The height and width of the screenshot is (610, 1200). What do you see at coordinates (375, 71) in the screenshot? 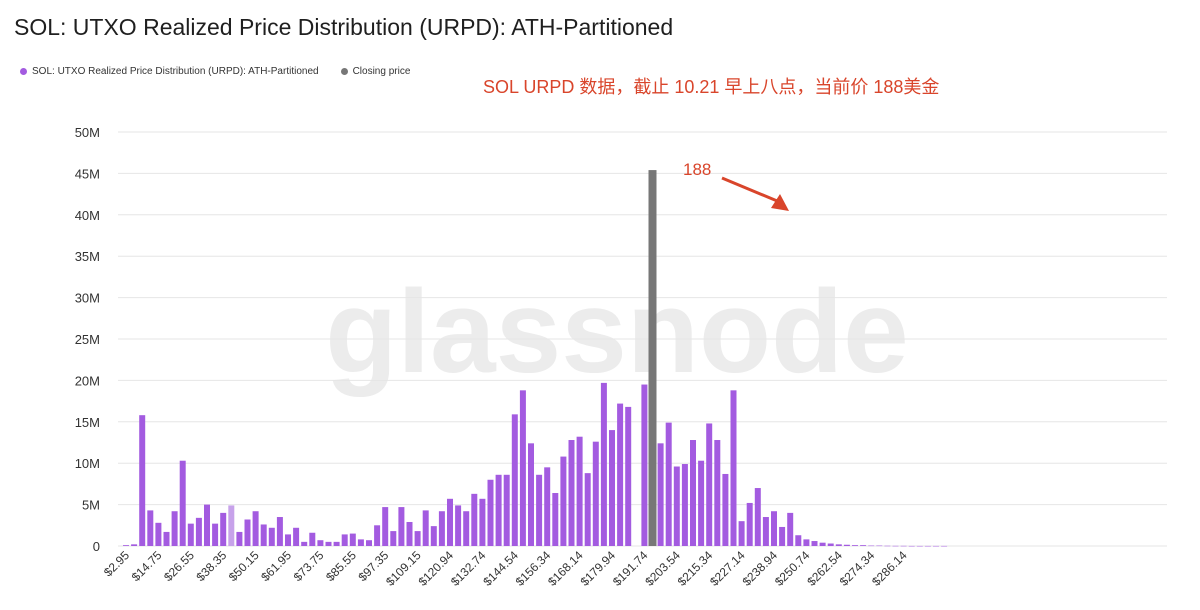
I see `legend-item-closing-price: Closing price` at bounding box center [375, 71].